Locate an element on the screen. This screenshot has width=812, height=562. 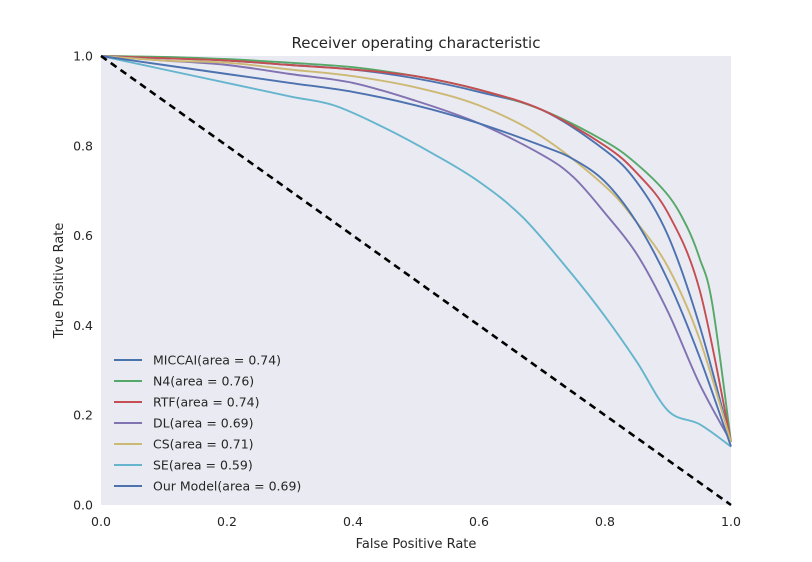
x-tick-label: 1.0 is located at coordinates (731, 521).